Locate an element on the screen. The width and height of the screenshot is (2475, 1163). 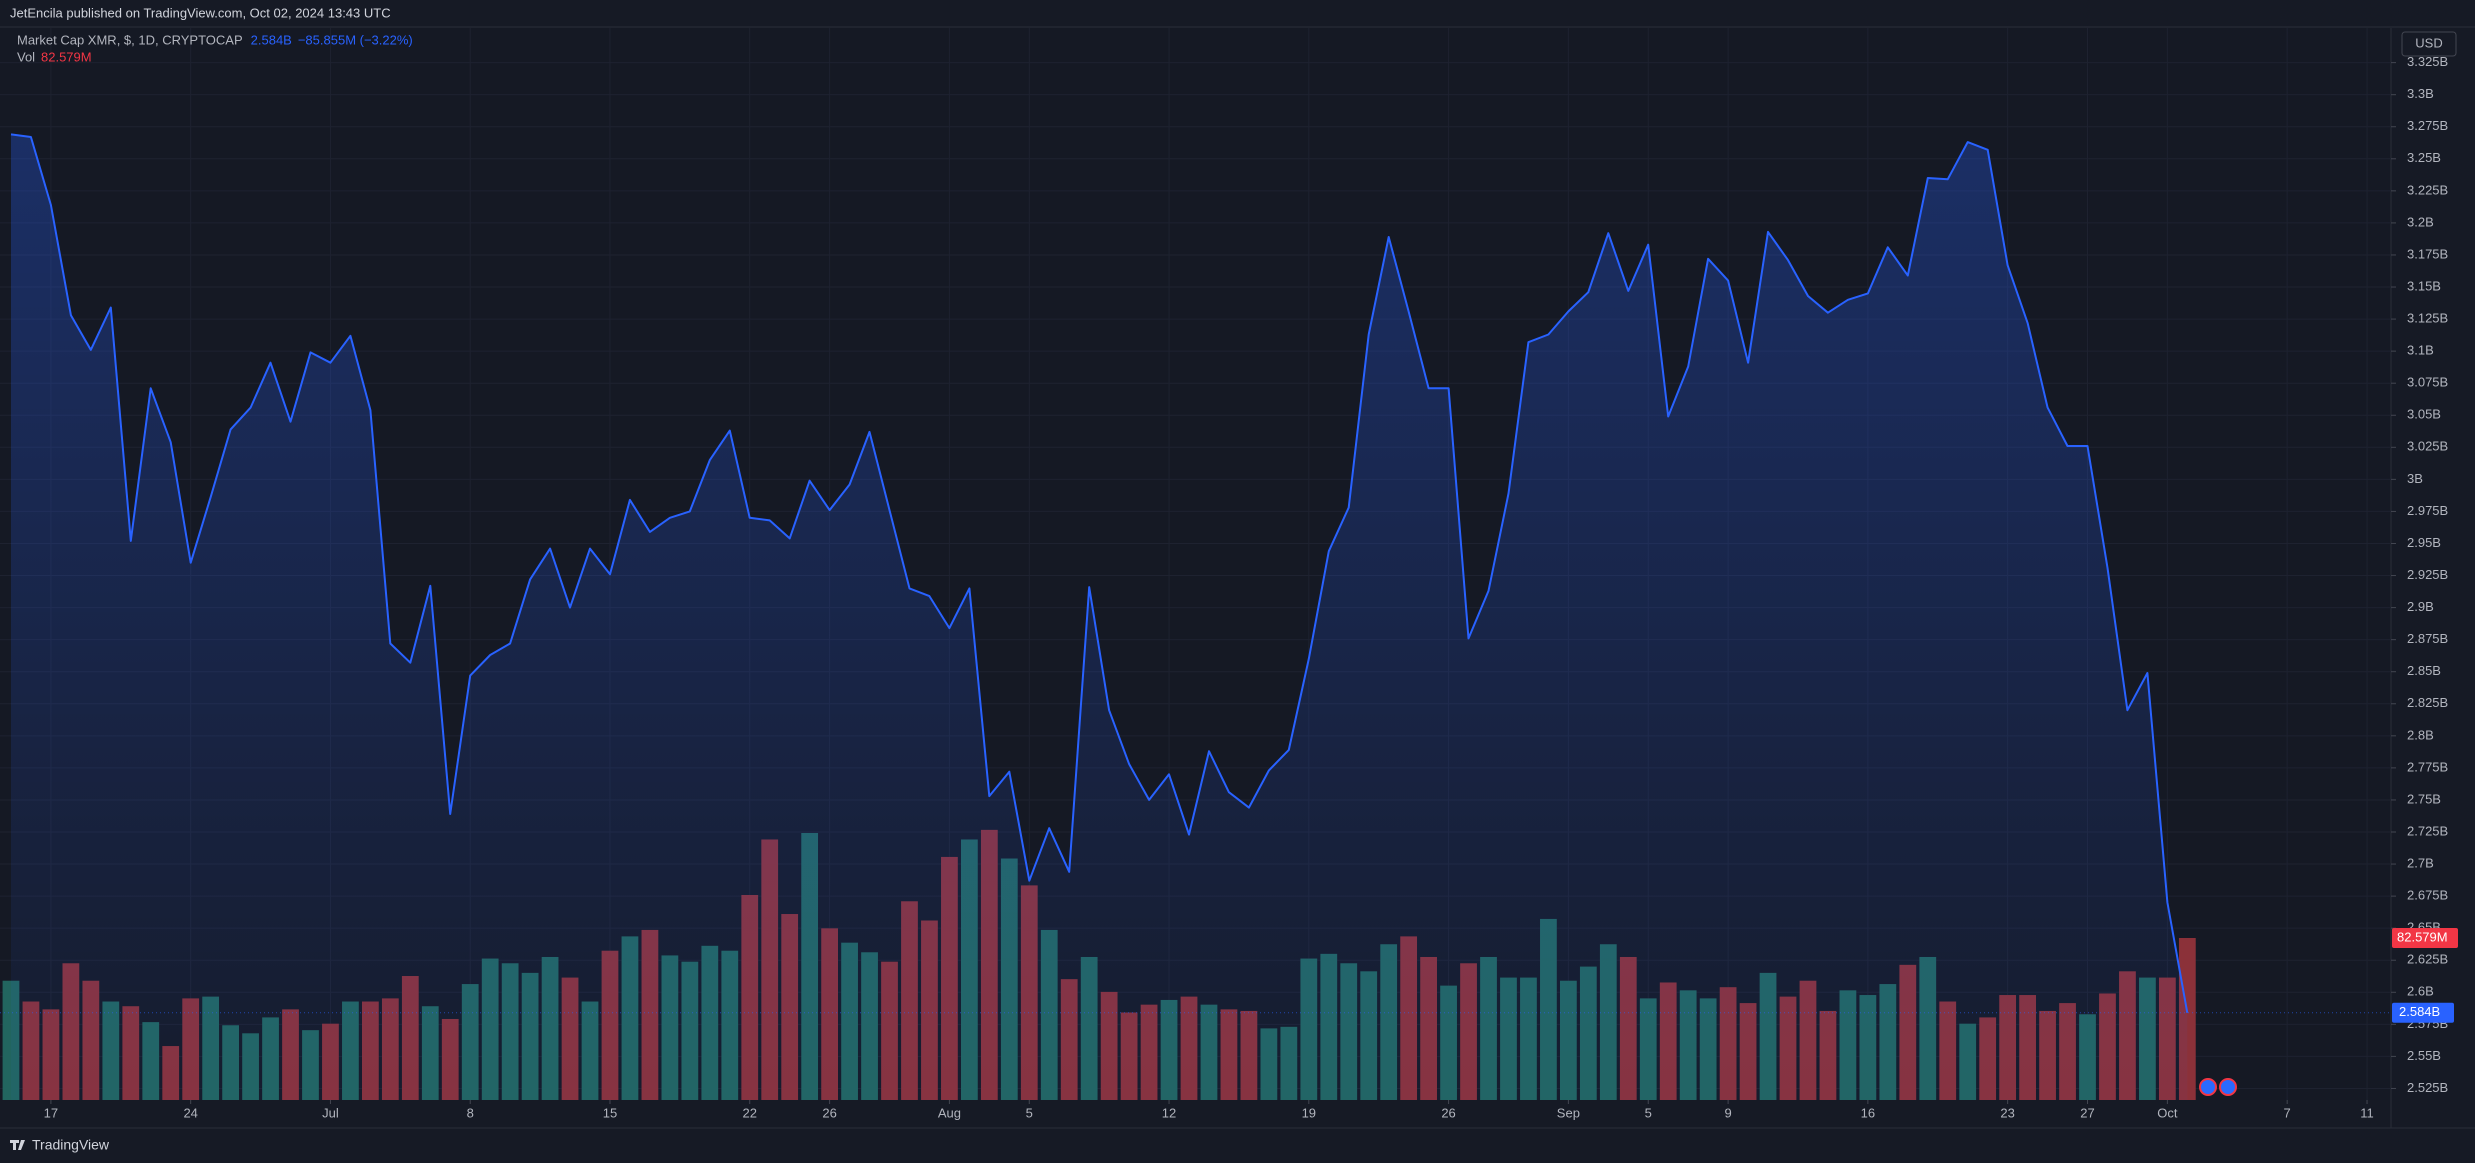
legend-symbol: Market Cap XMR, $, 1D, CRYPTOCAP is located at coordinates (130, 39).